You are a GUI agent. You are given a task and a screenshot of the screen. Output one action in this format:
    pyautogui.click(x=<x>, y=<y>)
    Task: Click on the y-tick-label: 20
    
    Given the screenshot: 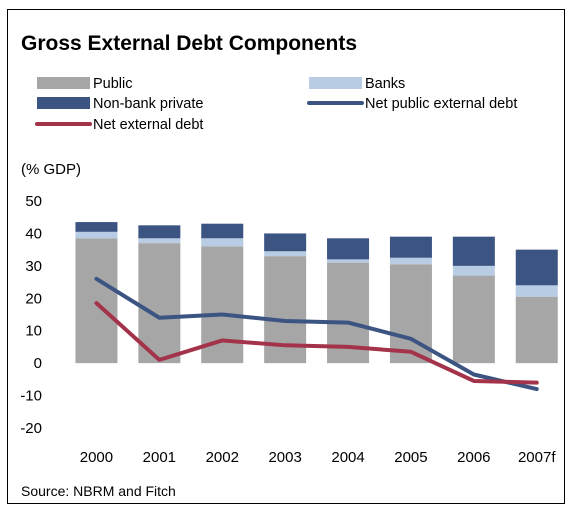 What is the action you would take?
    pyautogui.click(x=33, y=298)
    